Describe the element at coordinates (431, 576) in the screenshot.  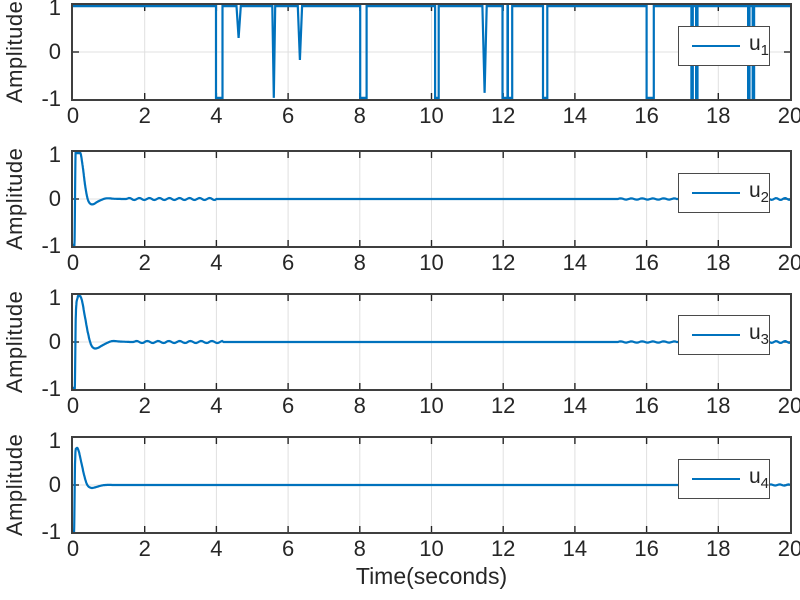
I see `x-axis-label: Time(seconds)` at that location.